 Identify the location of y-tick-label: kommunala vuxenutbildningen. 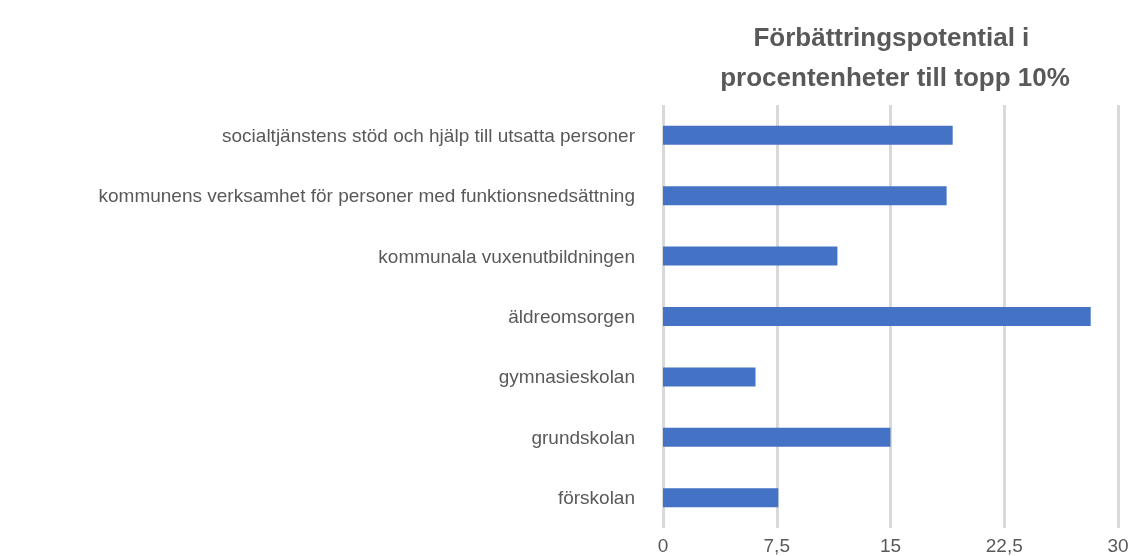
(506, 256).